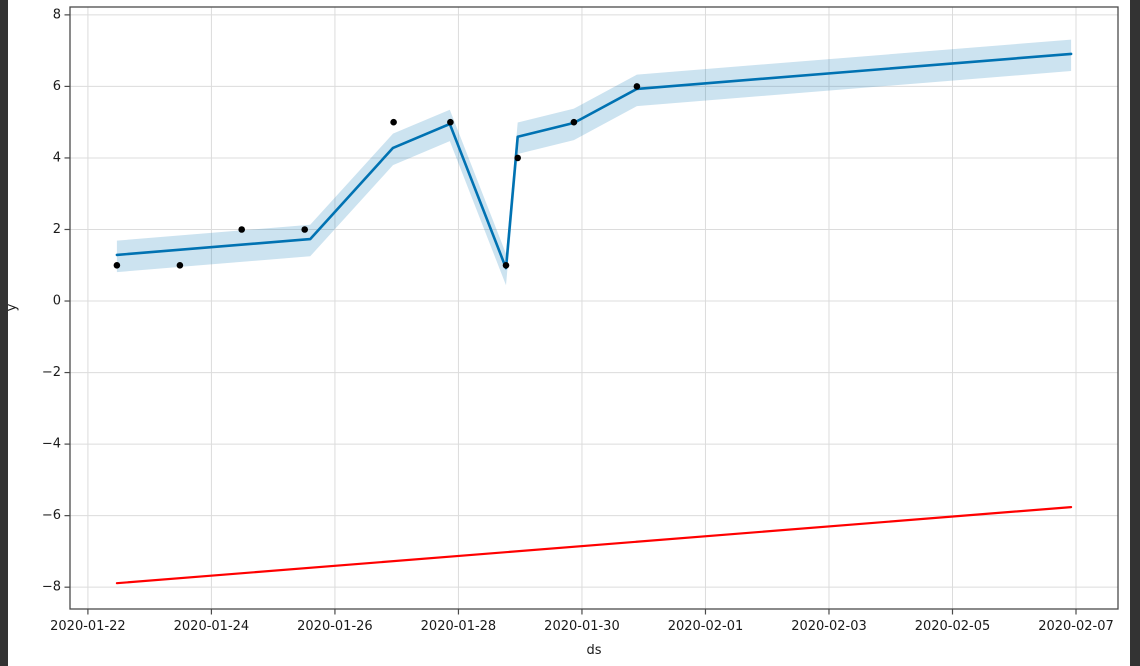  Describe the element at coordinates (335, 626) in the screenshot. I see `x-tick-label: 2020-01-26` at that location.